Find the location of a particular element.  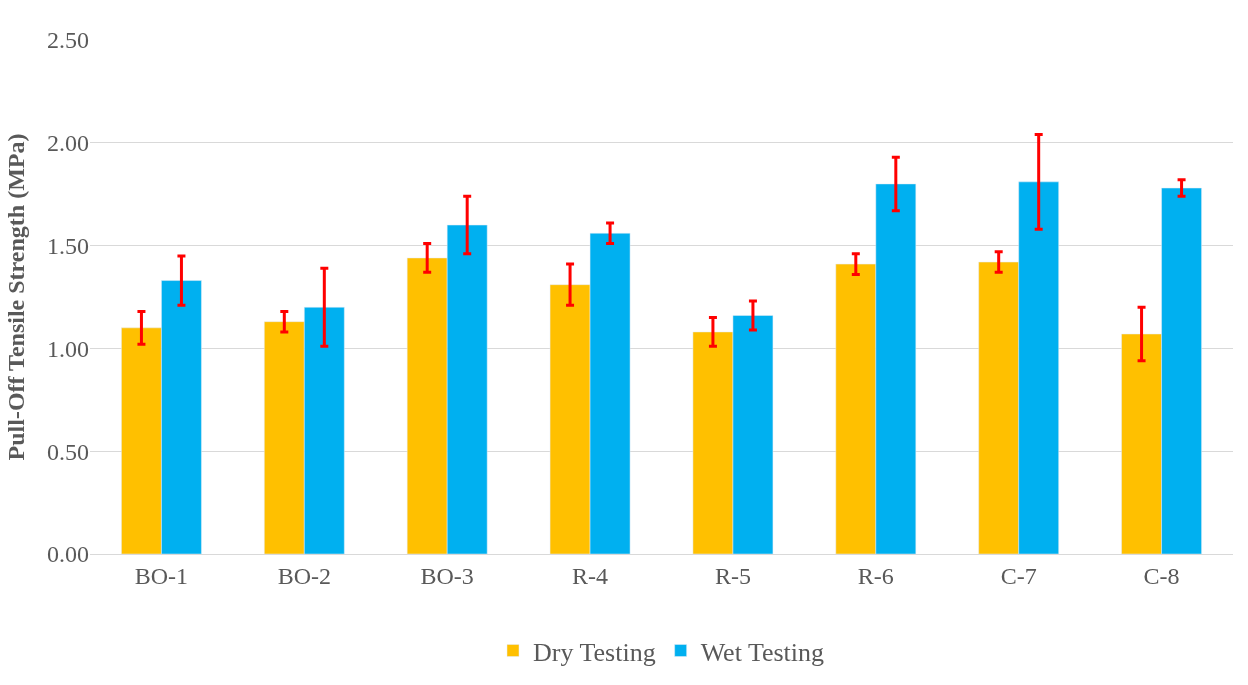

x-tick-label: R-5 is located at coordinates (732, 575).